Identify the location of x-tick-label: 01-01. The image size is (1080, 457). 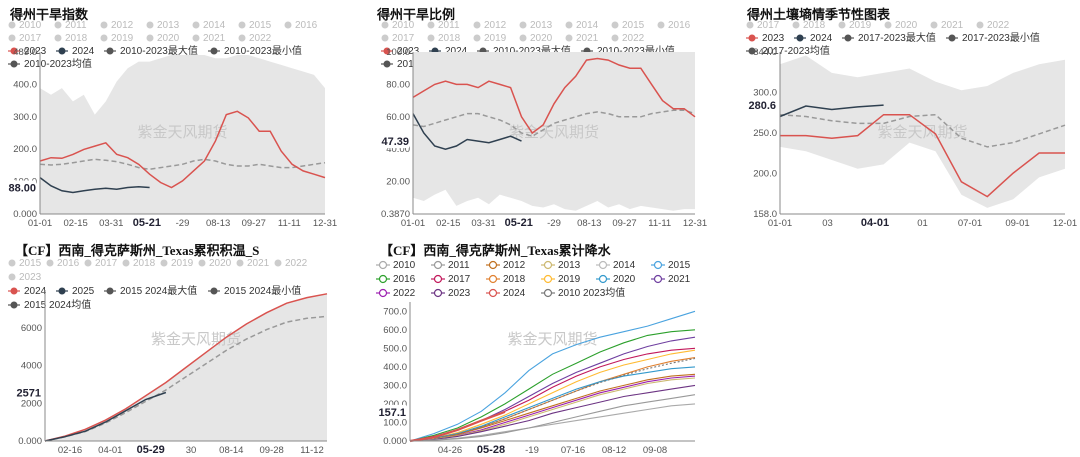
(40, 223).